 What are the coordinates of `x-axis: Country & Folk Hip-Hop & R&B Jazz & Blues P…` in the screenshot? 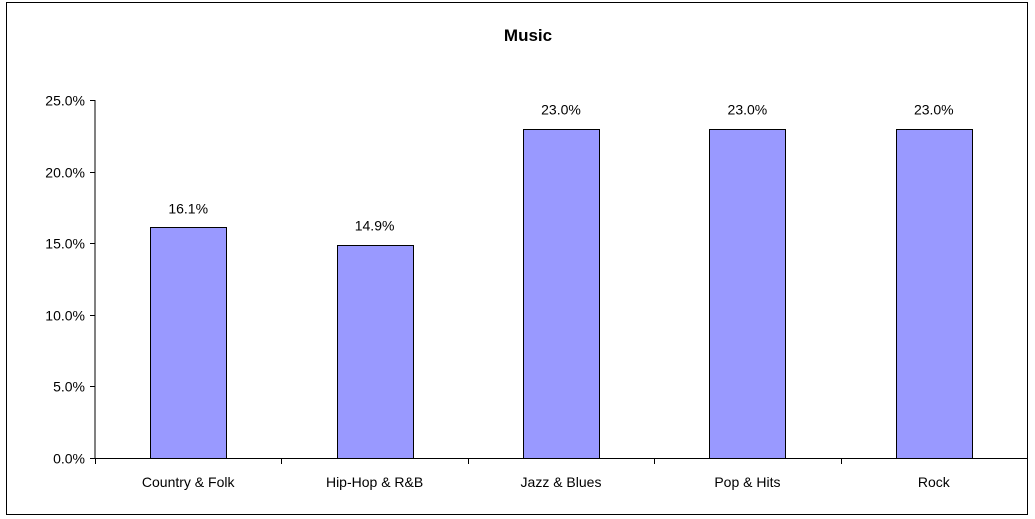 It's located at (561, 474).